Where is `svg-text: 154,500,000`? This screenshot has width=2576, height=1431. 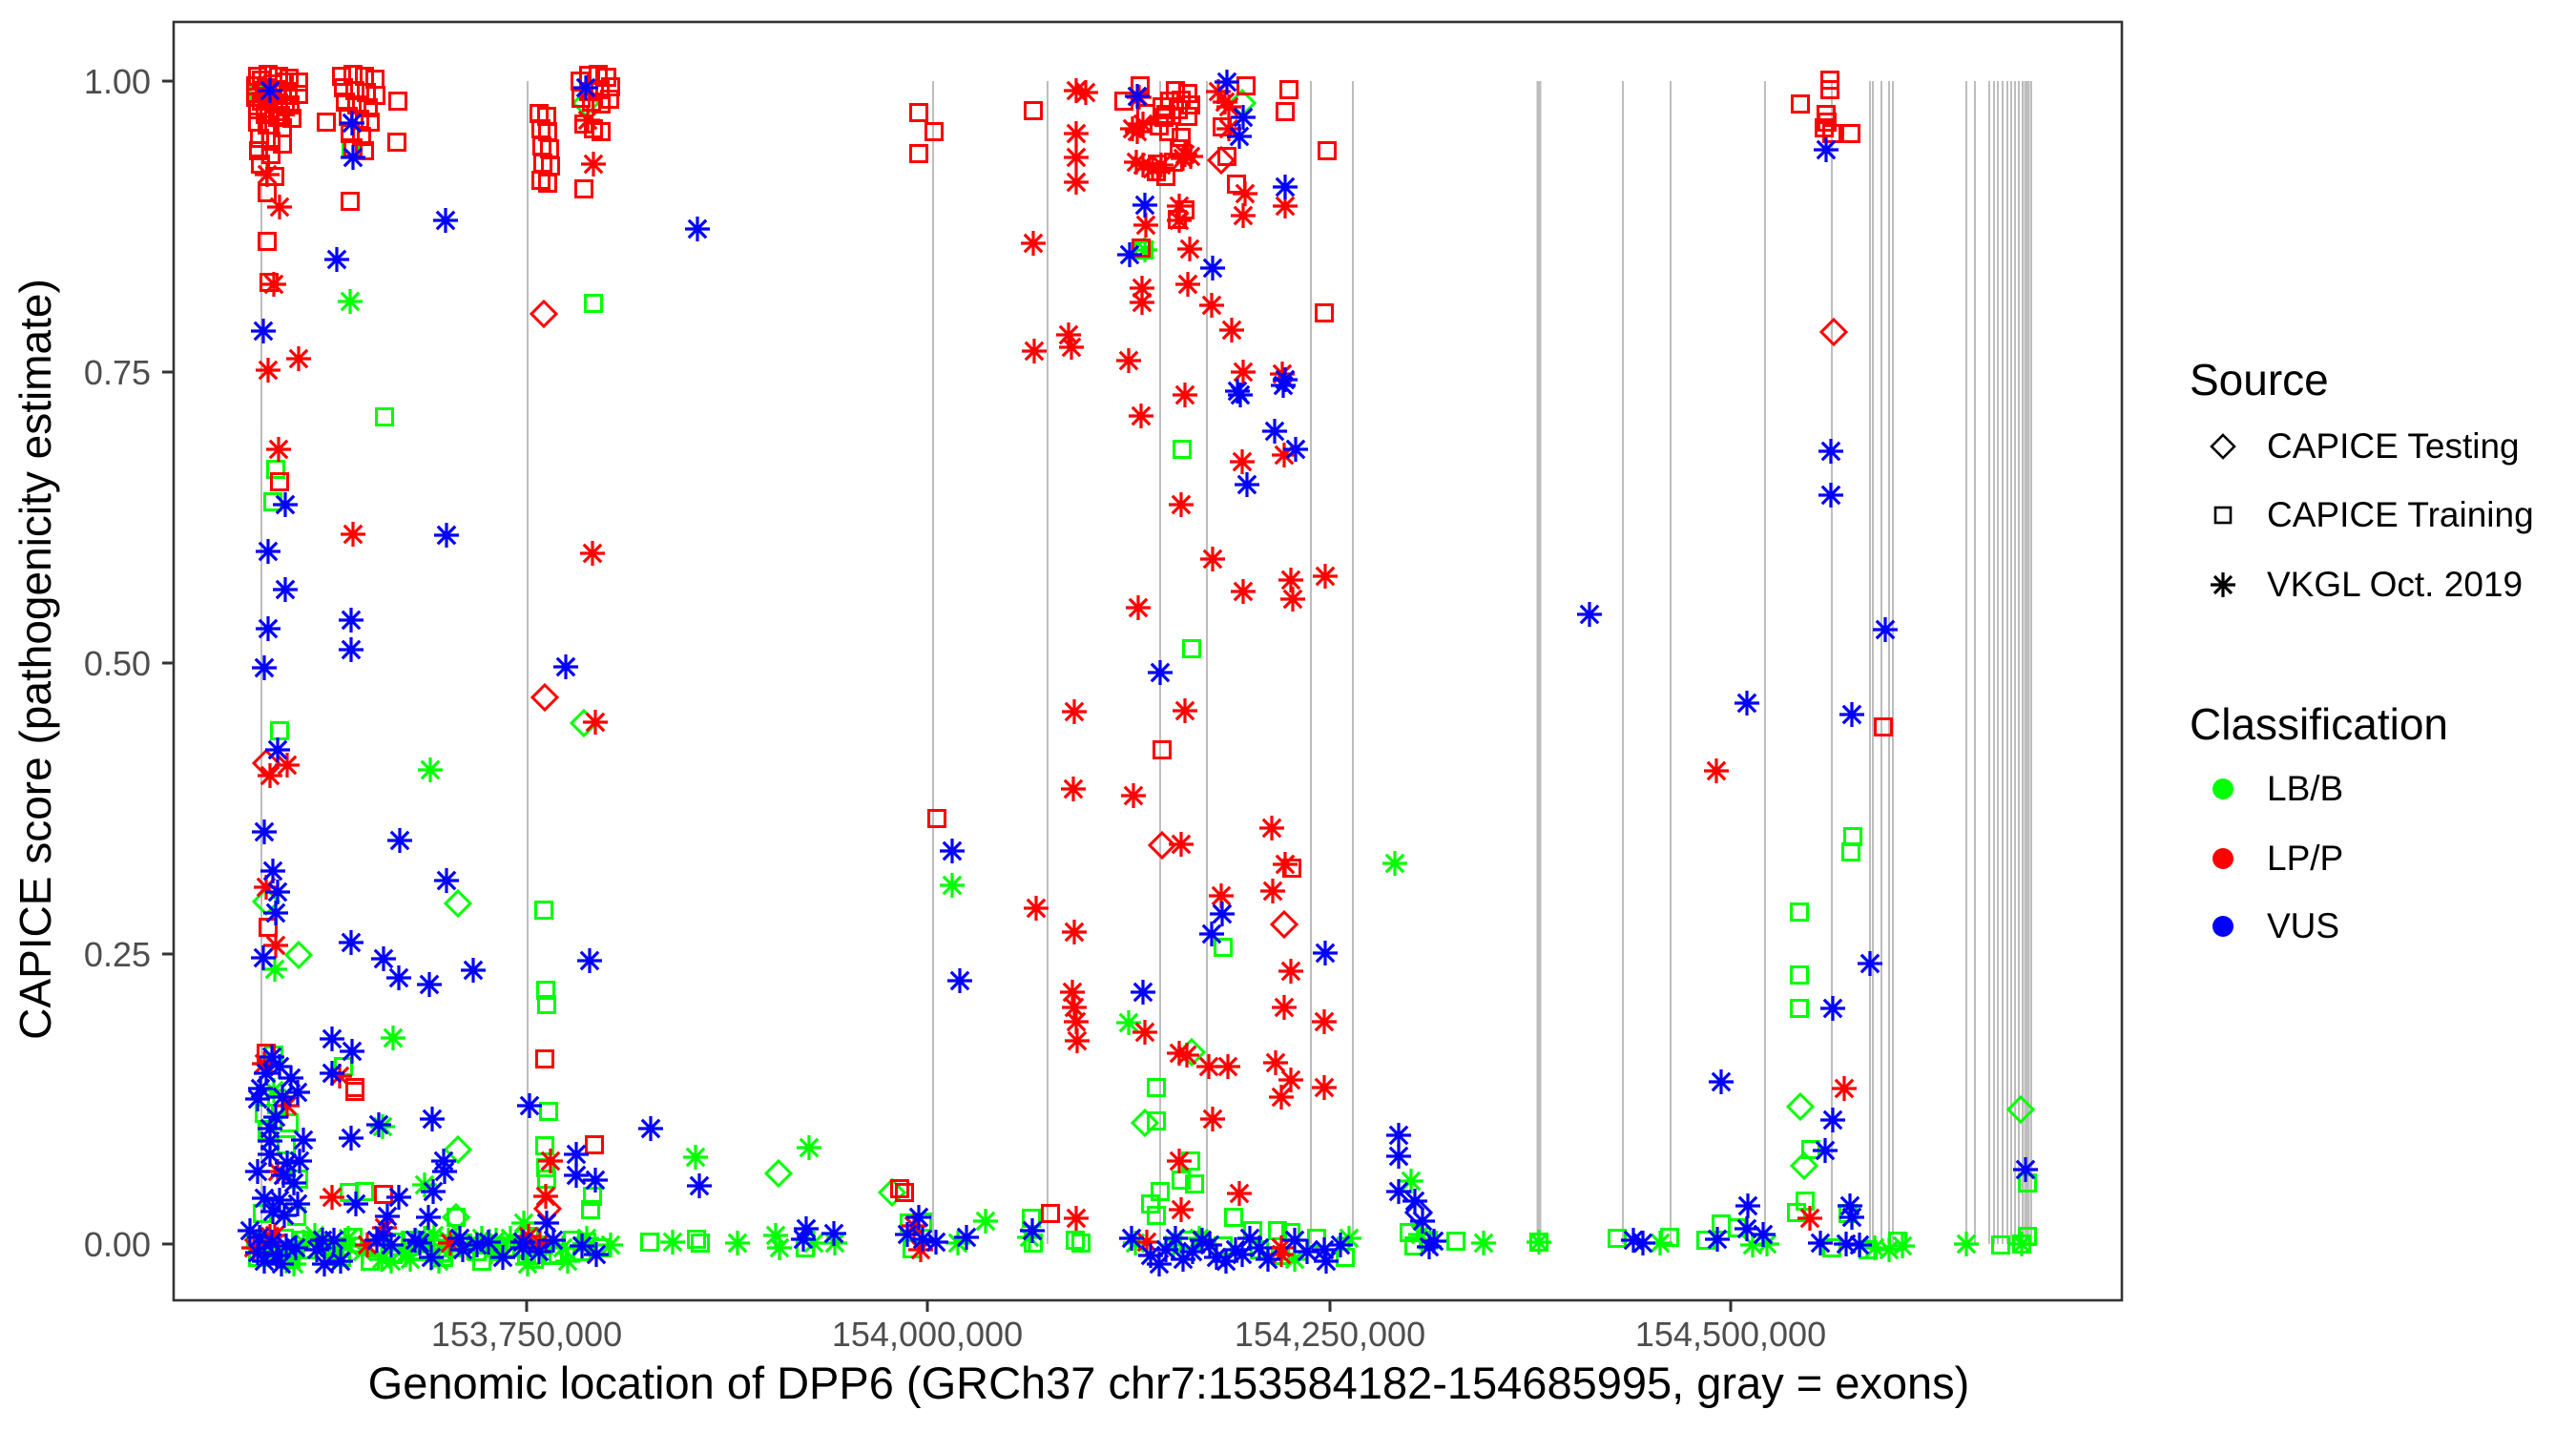 svg-text: 154,500,000 is located at coordinates (1730, 1334).